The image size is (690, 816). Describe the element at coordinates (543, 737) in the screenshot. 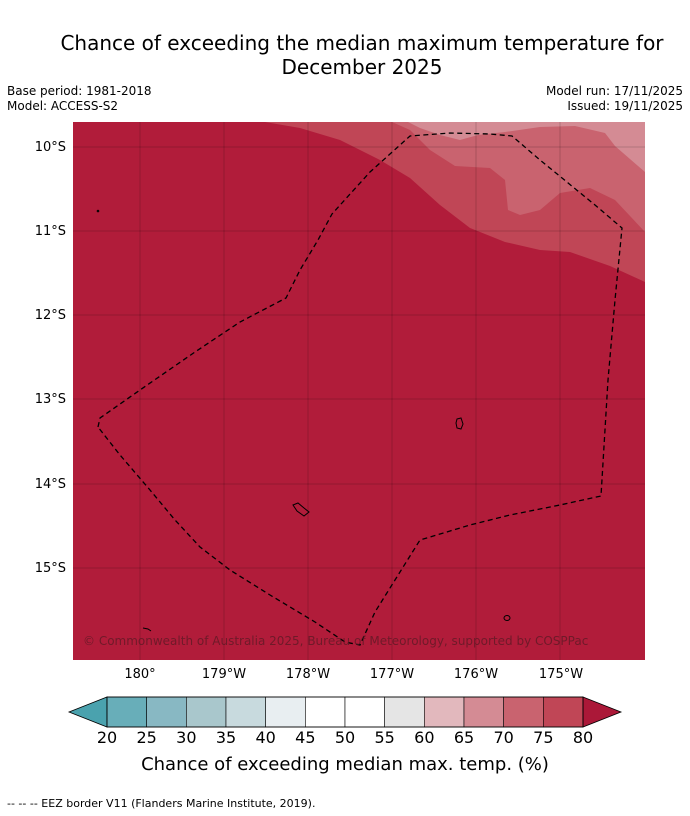

I see `colorbar-tick: 75` at that location.